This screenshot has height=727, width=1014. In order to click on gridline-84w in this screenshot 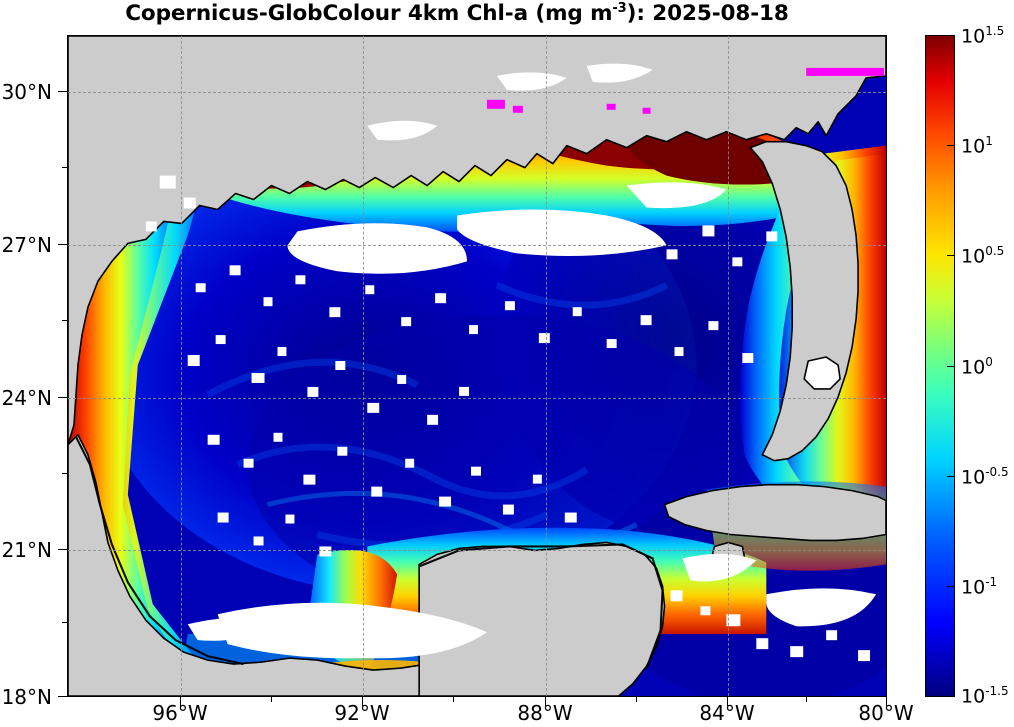, I will do `click(728, 366)`.